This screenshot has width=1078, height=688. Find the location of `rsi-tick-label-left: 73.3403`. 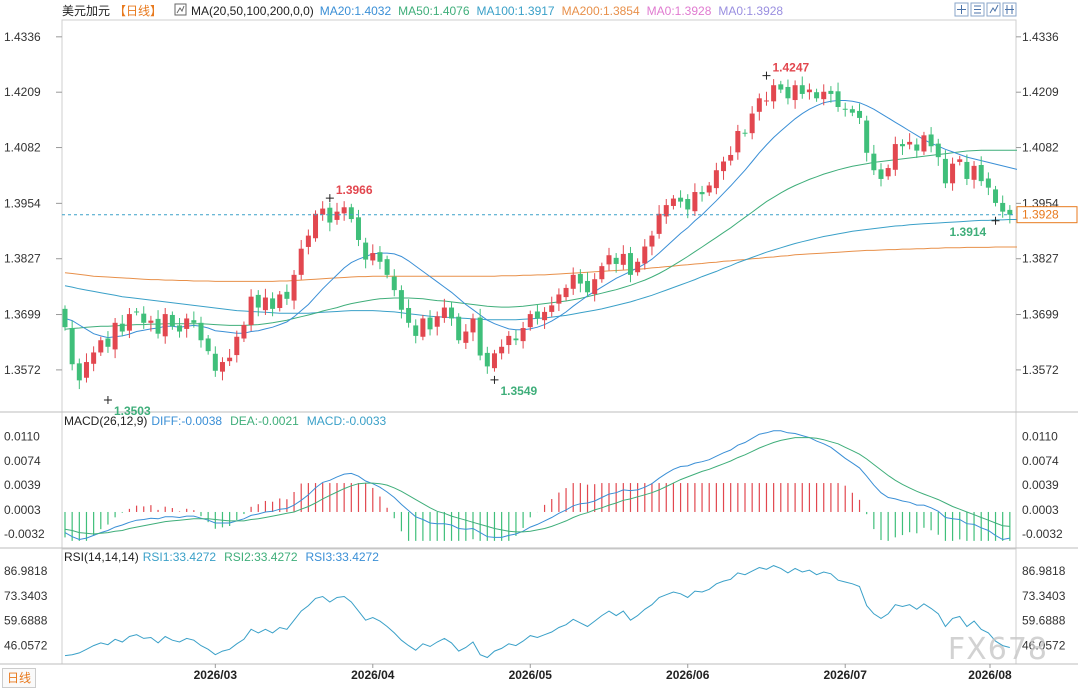

rsi-tick-label-left: 73.3403 is located at coordinates (26, 596).